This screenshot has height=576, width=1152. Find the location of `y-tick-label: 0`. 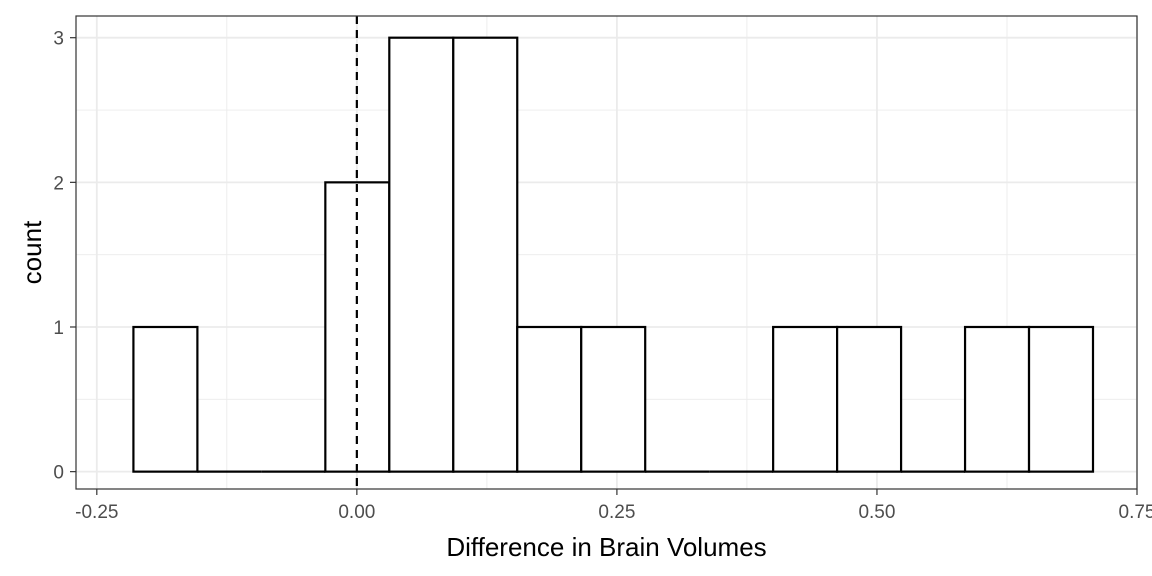

y-tick-label: 0 is located at coordinates (58, 473).